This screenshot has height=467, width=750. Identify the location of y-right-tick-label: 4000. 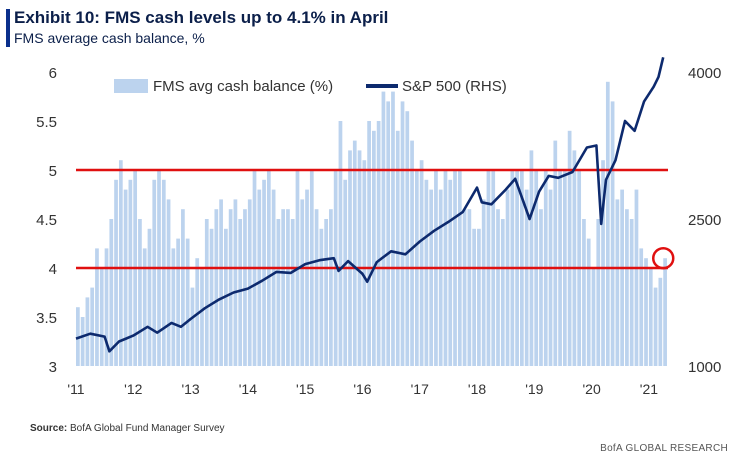
(704, 73).